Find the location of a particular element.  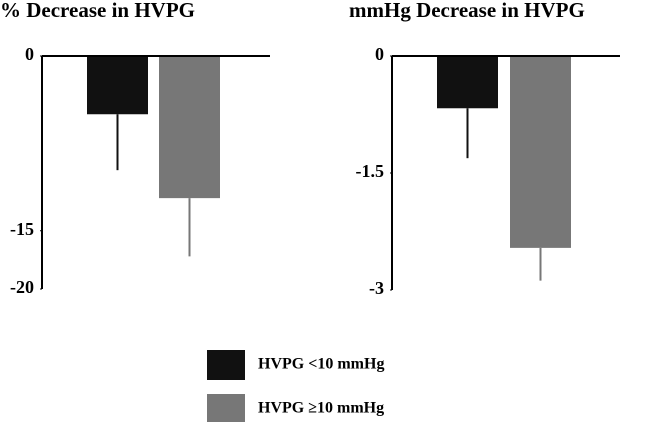

legend-label: HVPG ≥10 mmHg is located at coordinates (321, 408).